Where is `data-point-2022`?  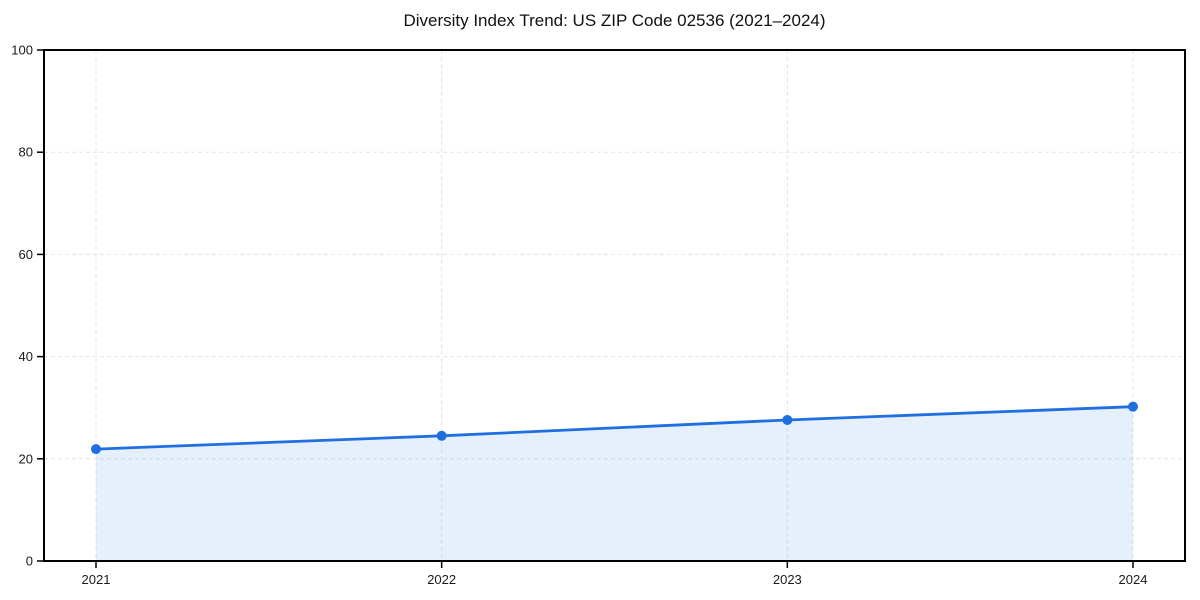 data-point-2022 is located at coordinates (441, 435).